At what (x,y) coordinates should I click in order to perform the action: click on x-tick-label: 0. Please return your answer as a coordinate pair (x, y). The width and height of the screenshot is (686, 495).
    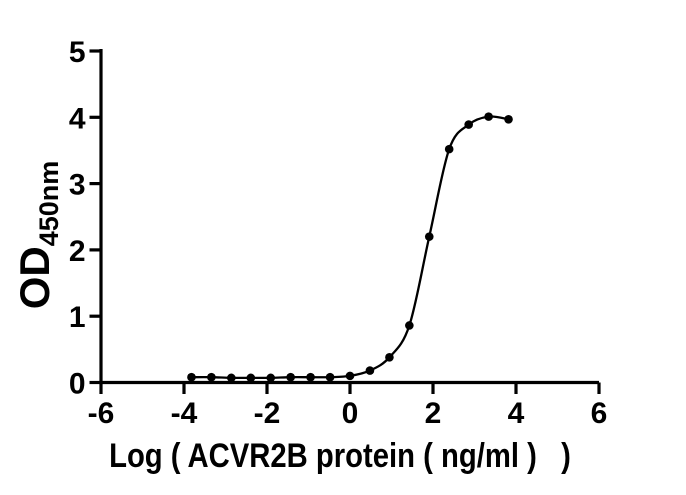
    Looking at the image, I should click on (350, 413).